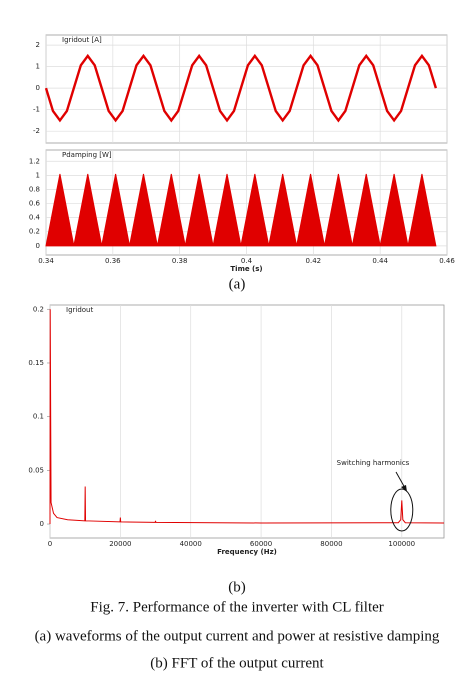 The width and height of the screenshot is (474, 675). What do you see at coordinates (241, 210) in the screenshot?
I see `data-area` at bounding box center [241, 210].